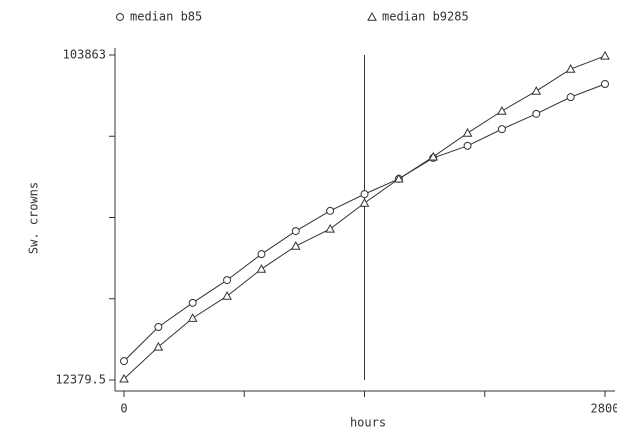 The width and height of the screenshot is (617, 435). Describe the element at coordinates (368, 423) in the screenshot. I see `x-axis-label: hours` at that location.